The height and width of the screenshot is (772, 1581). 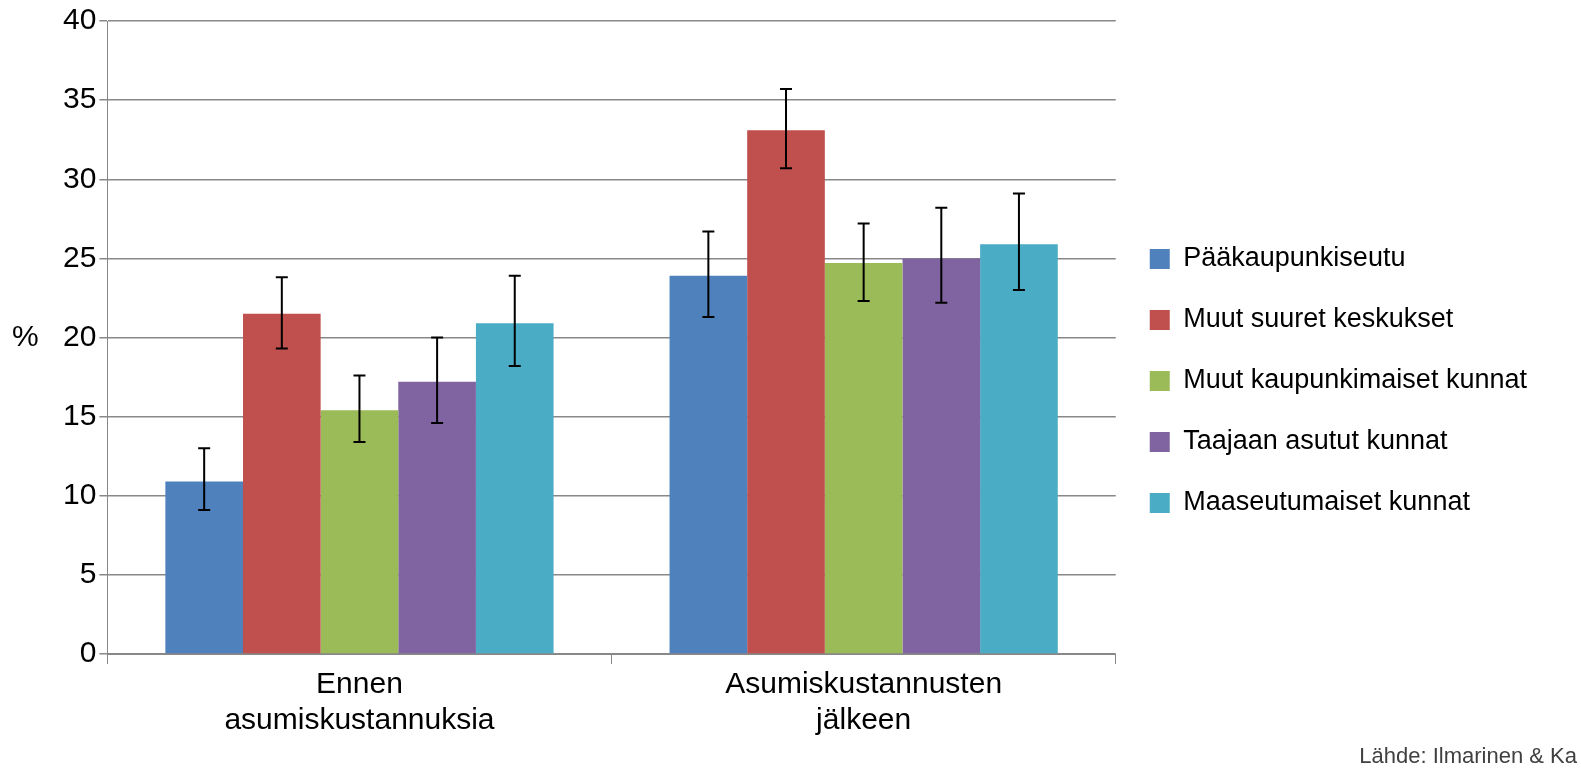 What do you see at coordinates (1327, 501) in the screenshot?
I see `legend-label: Maaseutumaiset kunnat` at bounding box center [1327, 501].